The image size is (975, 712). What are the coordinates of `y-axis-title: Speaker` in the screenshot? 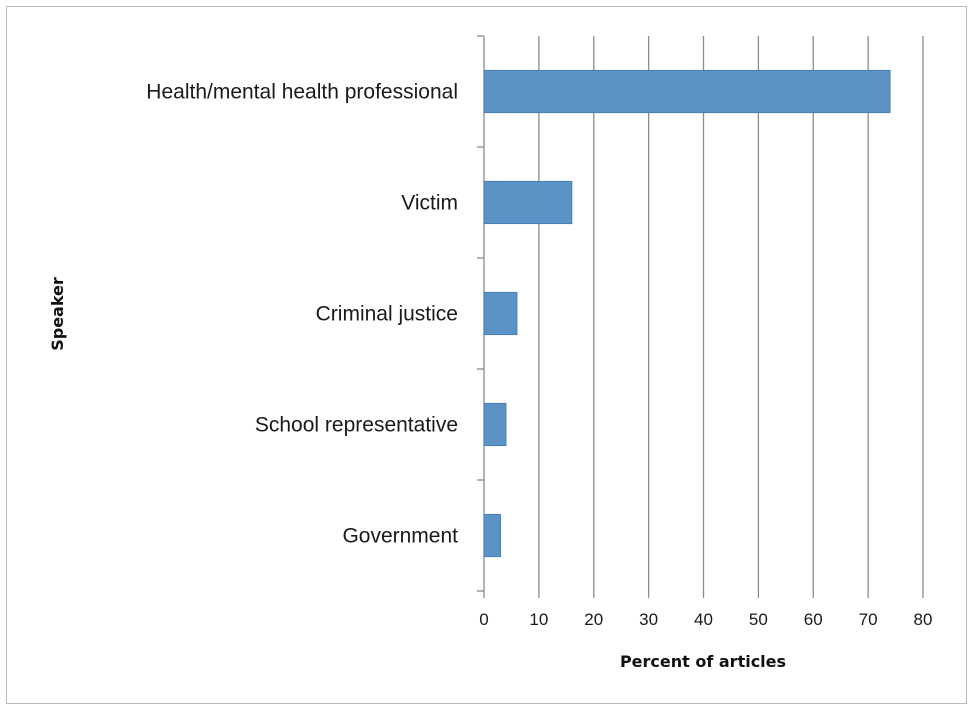 It's located at (57, 314).